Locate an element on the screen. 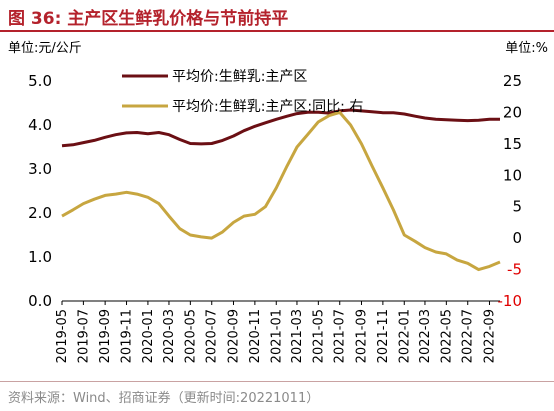  x-tick-label: 2021-03 is located at coordinates (297, 336).